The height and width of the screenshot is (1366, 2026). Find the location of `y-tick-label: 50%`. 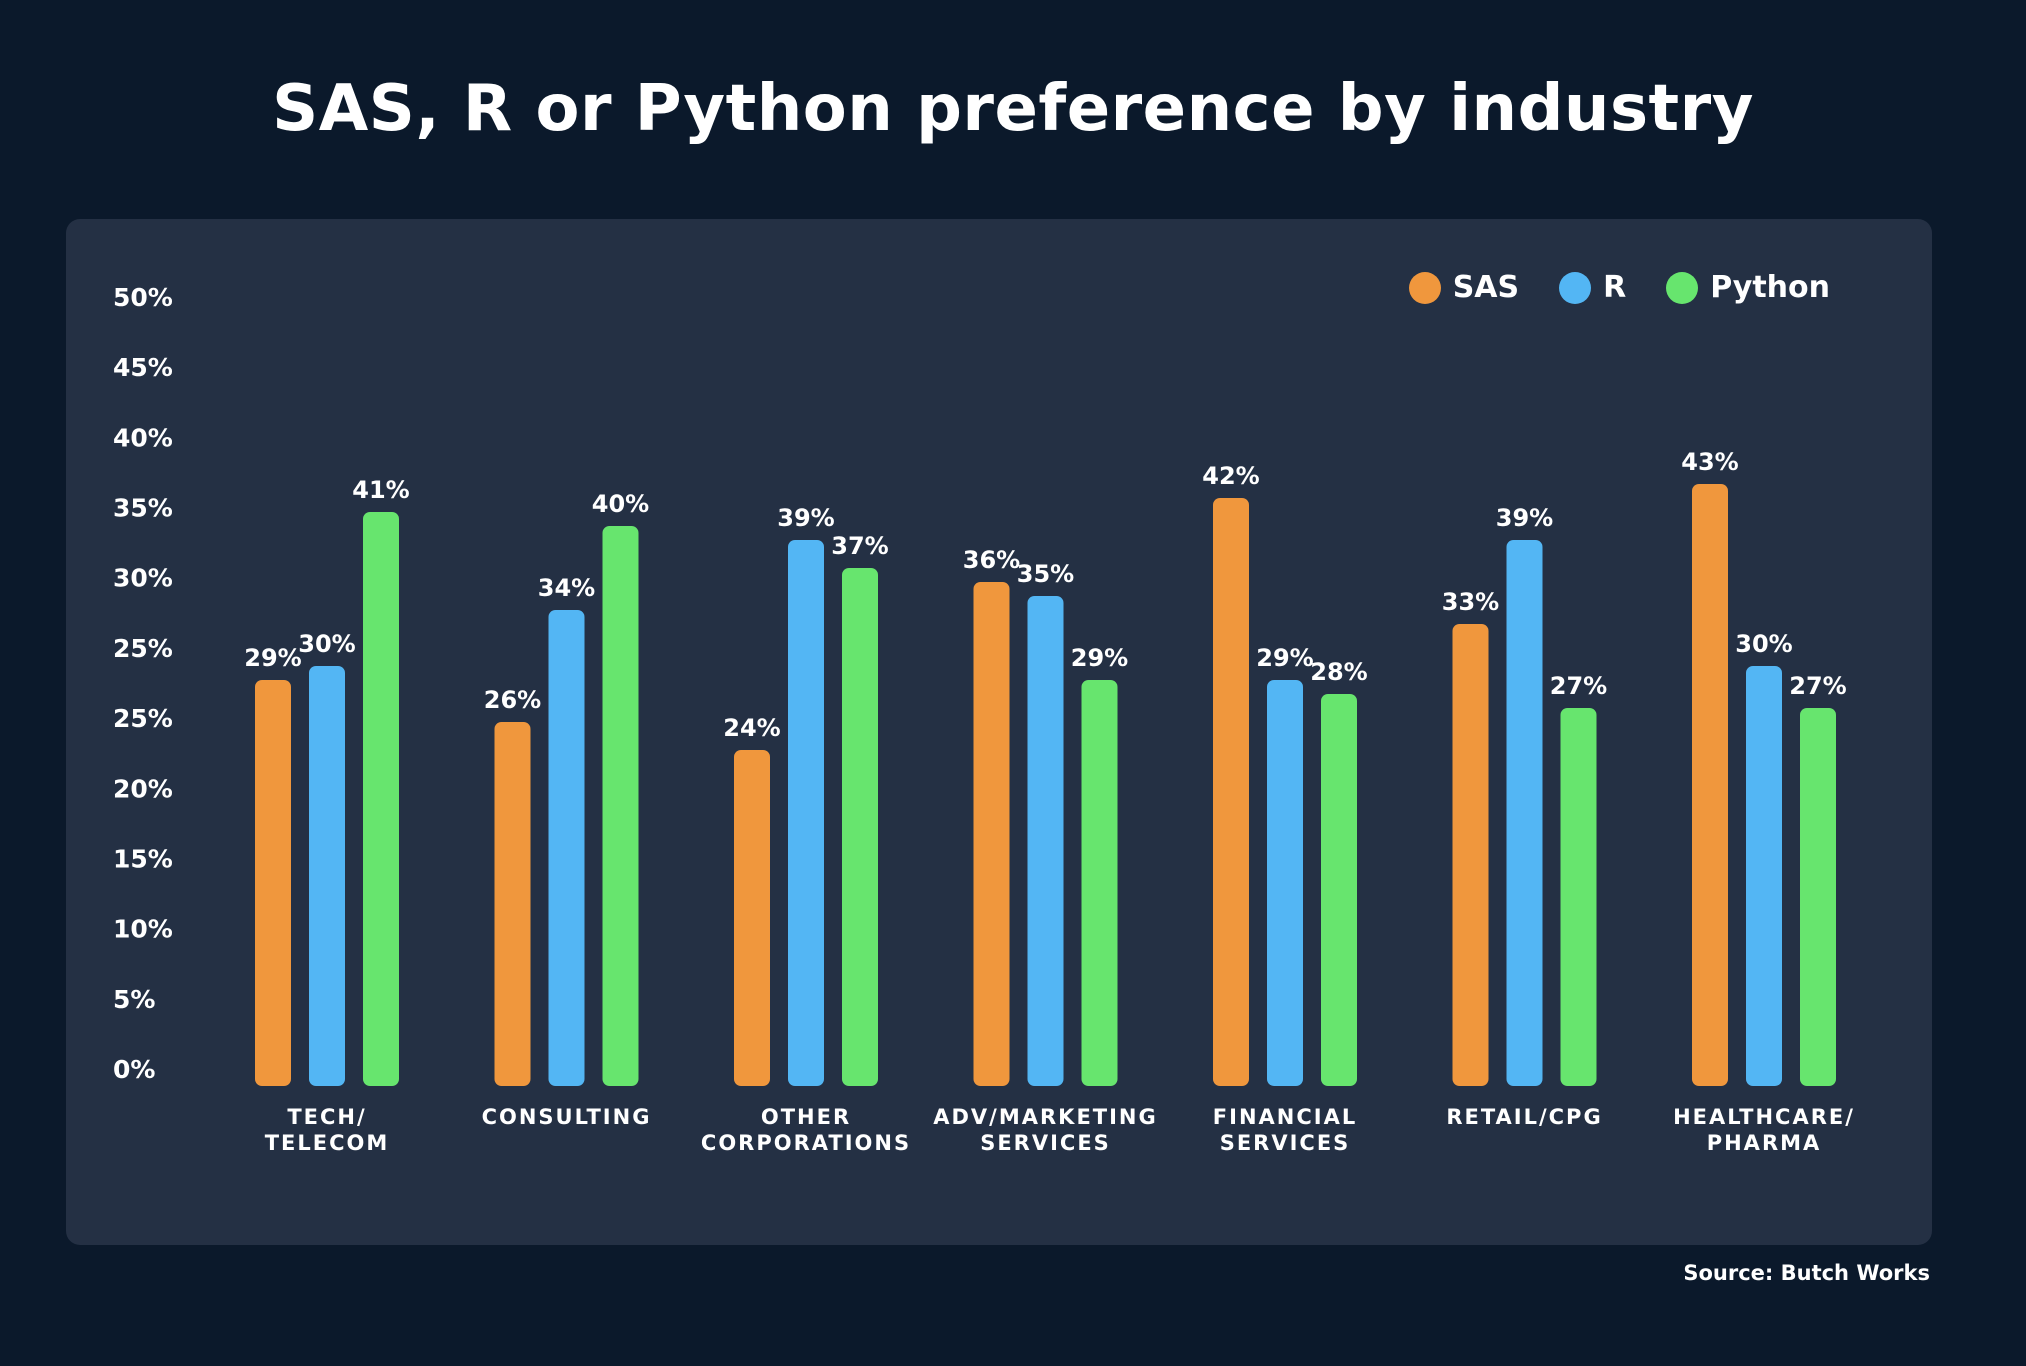

y-tick-label: 50% is located at coordinates (143, 297).